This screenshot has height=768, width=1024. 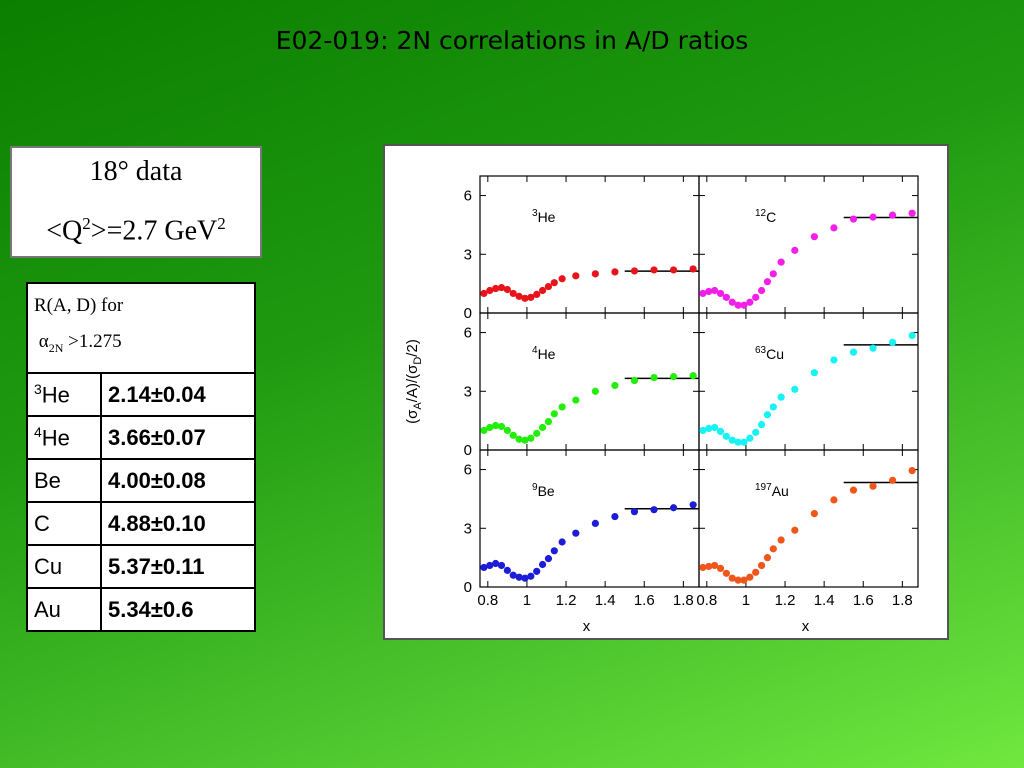 I want to click on panel-label: 63Cu, so click(x=769, y=353).